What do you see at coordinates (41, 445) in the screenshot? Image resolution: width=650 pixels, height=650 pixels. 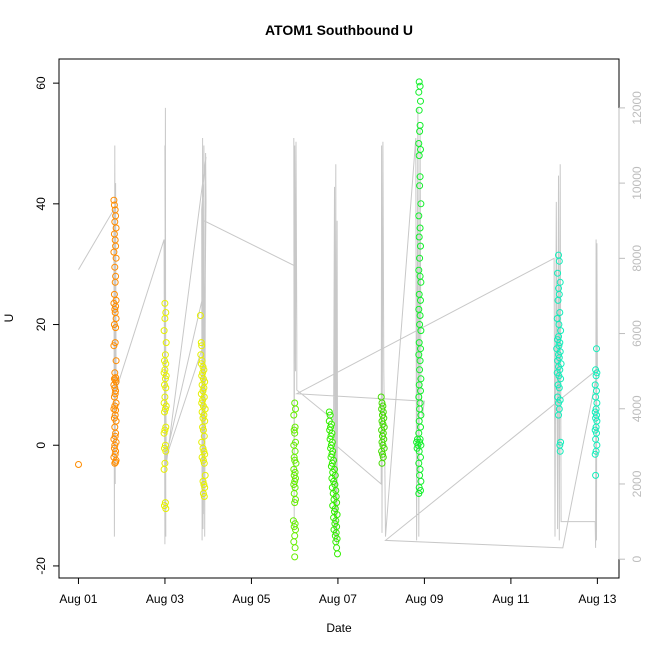 I see `y-tick-label: 0` at bounding box center [41, 445].